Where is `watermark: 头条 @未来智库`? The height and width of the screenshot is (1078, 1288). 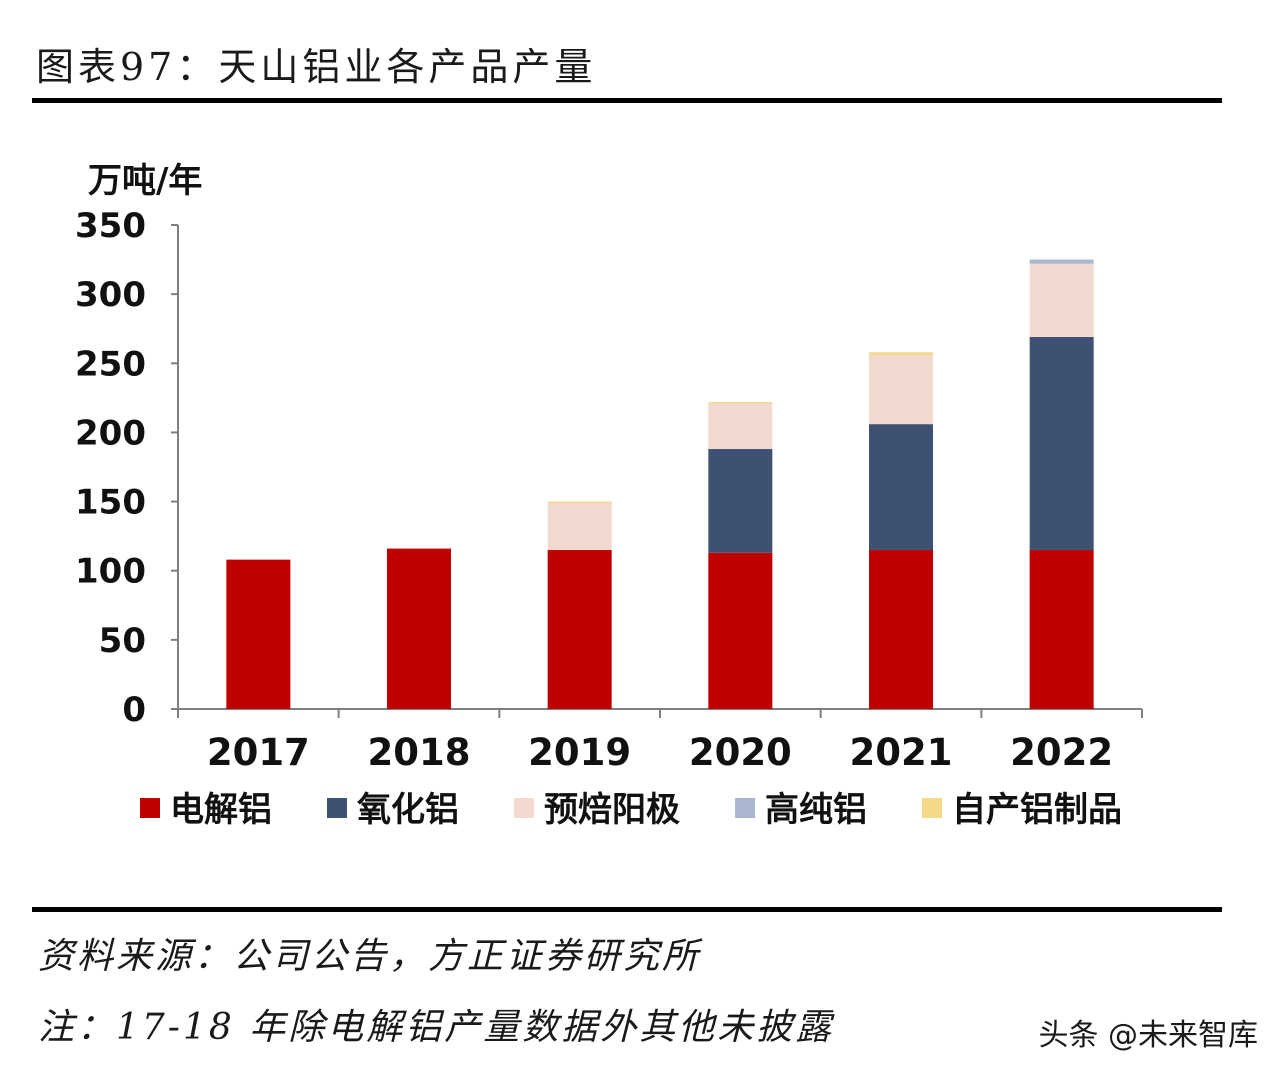
watermark: 头条 @未来智库 is located at coordinates (1148, 1035).